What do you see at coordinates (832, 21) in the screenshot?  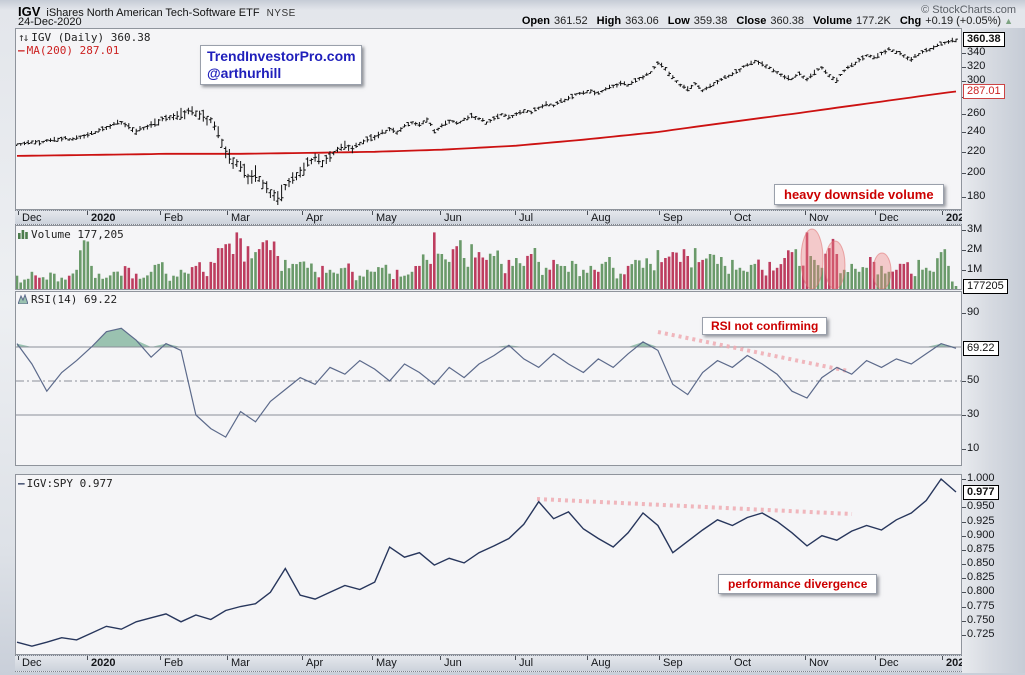 I see `quote-label: Volume` at bounding box center [832, 21].